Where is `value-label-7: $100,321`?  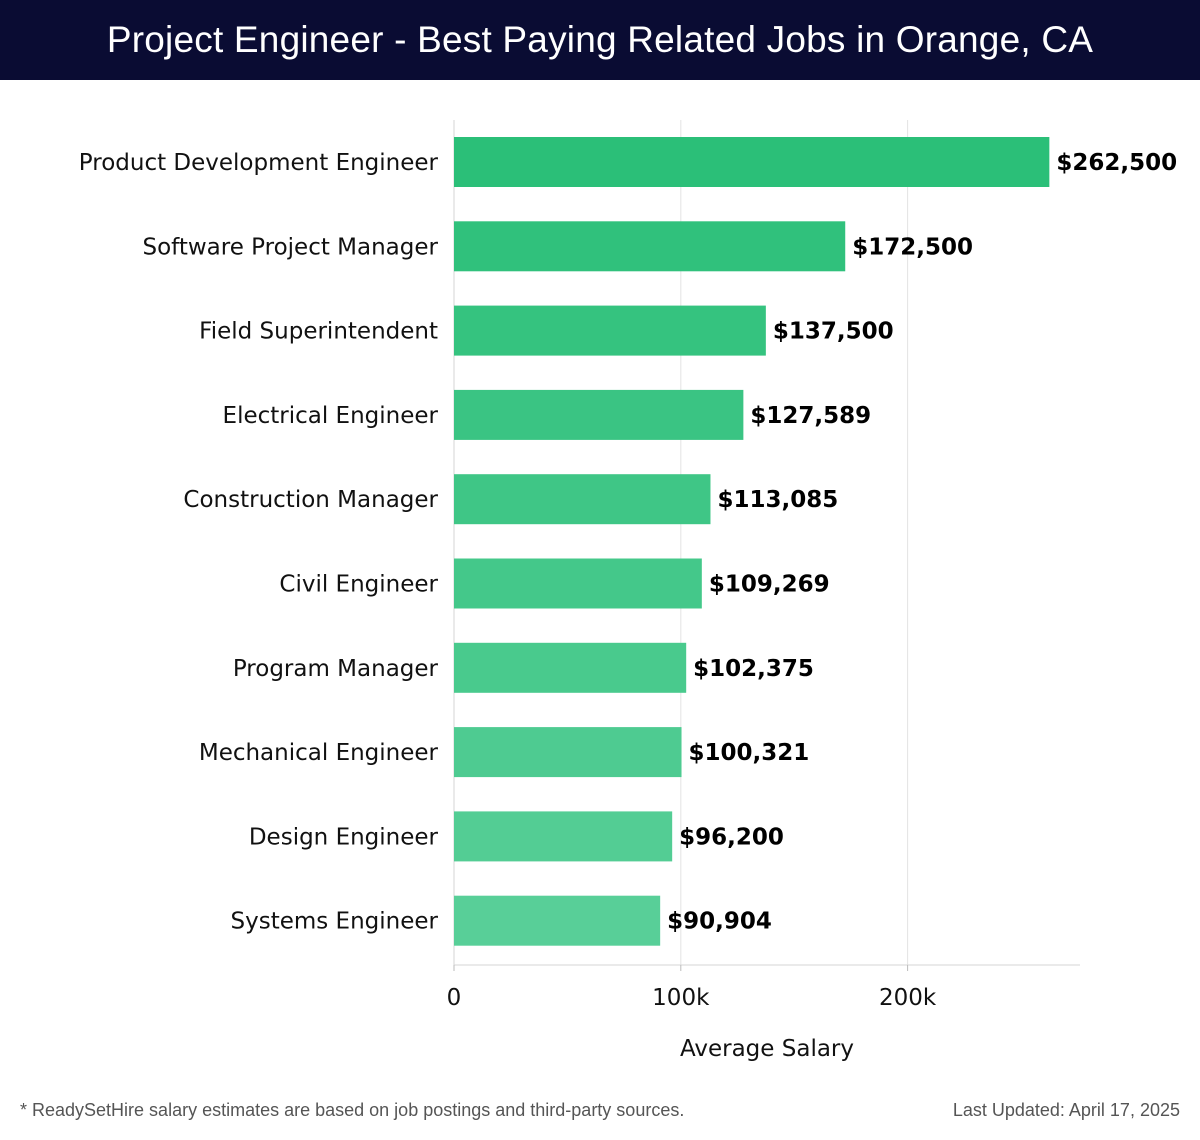 value-label-7: $100,321 is located at coordinates (749, 753).